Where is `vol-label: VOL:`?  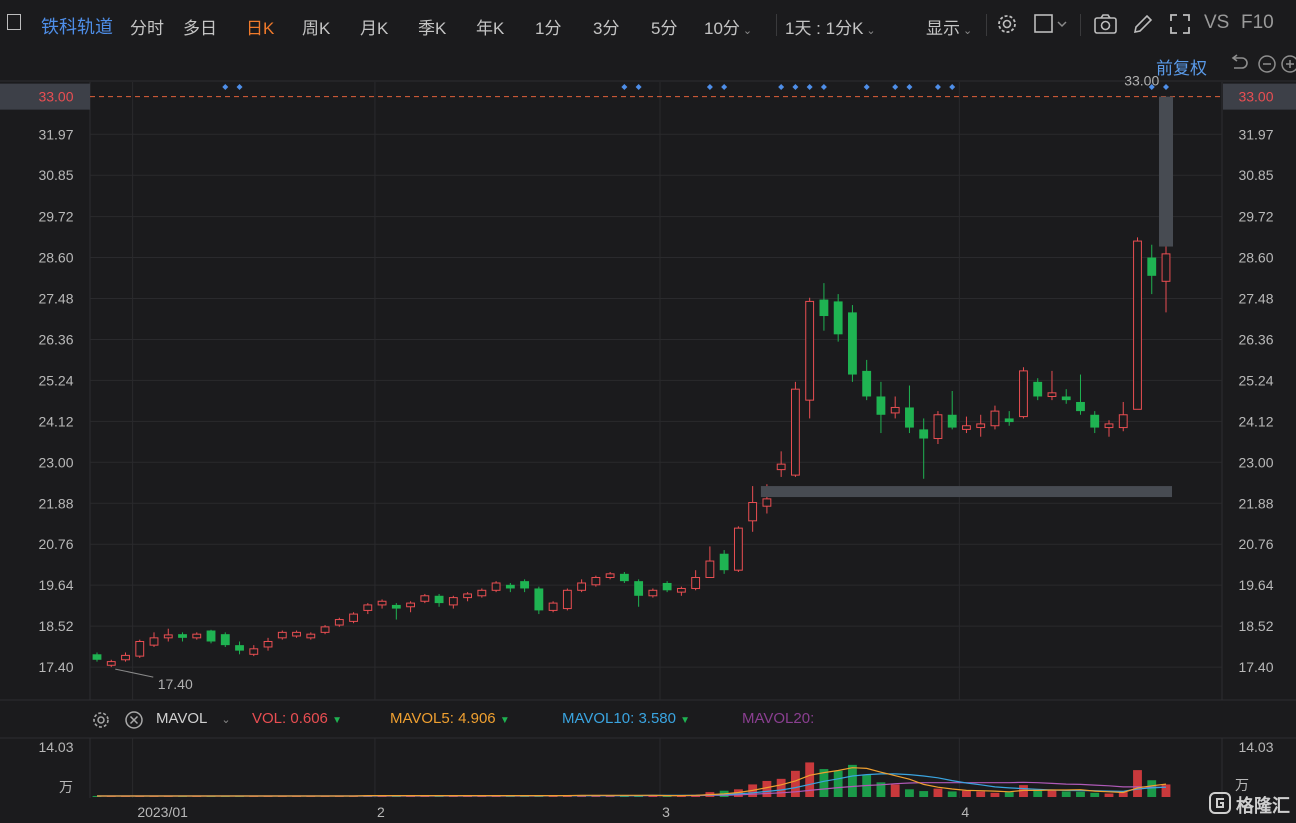
vol-label: VOL: is located at coordinates (269, 718).